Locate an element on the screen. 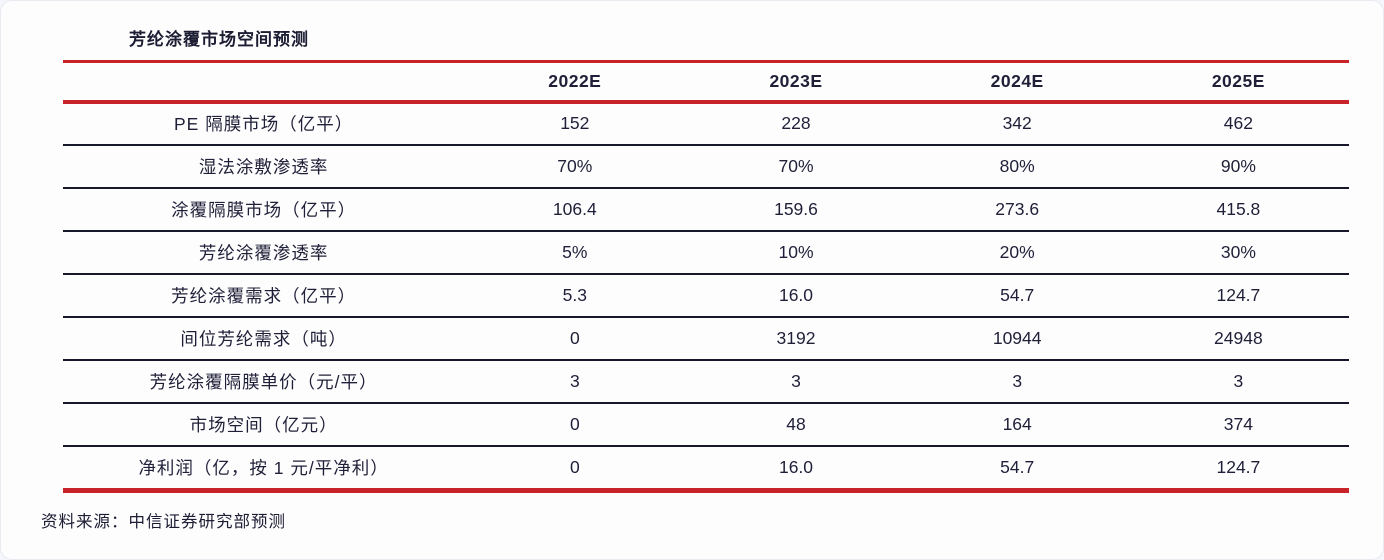  table-row: 芳纶涂覆渗透率 5% 10% 20% 30% is located at coordinates (706, 252).